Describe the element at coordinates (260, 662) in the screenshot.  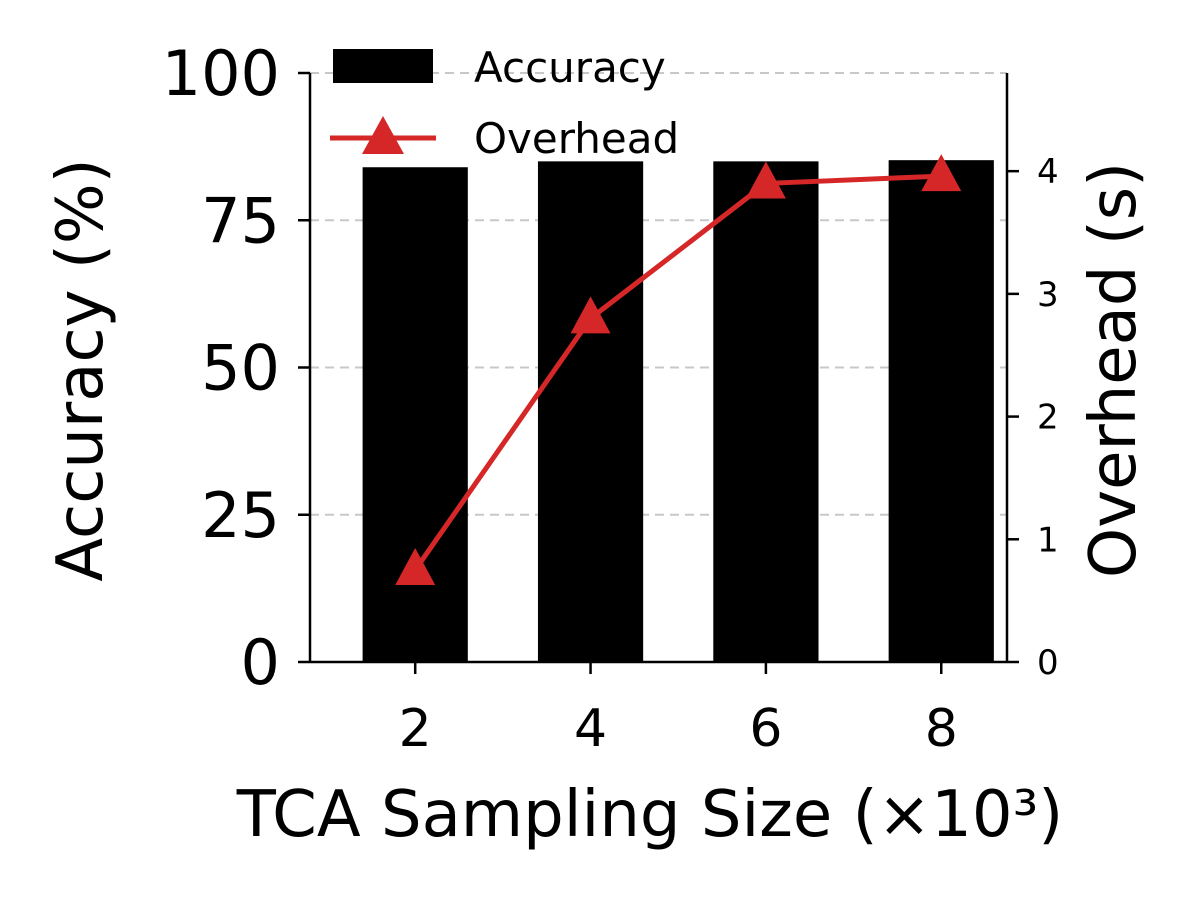
I see `left-tick-label: 0` at that location.